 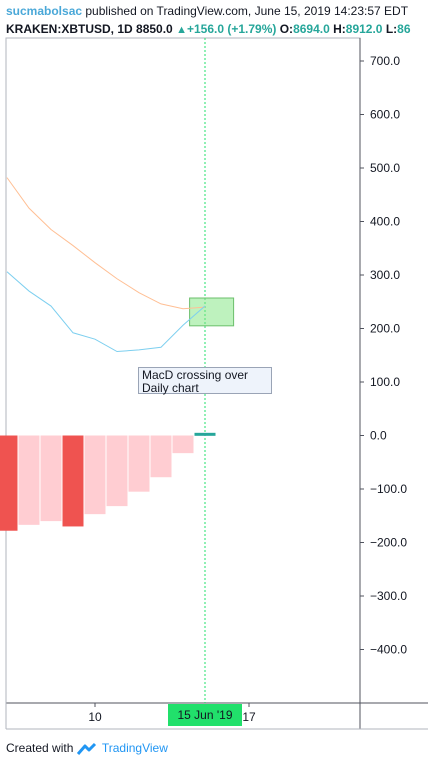 I want to click on macd-lines, so click(x=106, y=265).